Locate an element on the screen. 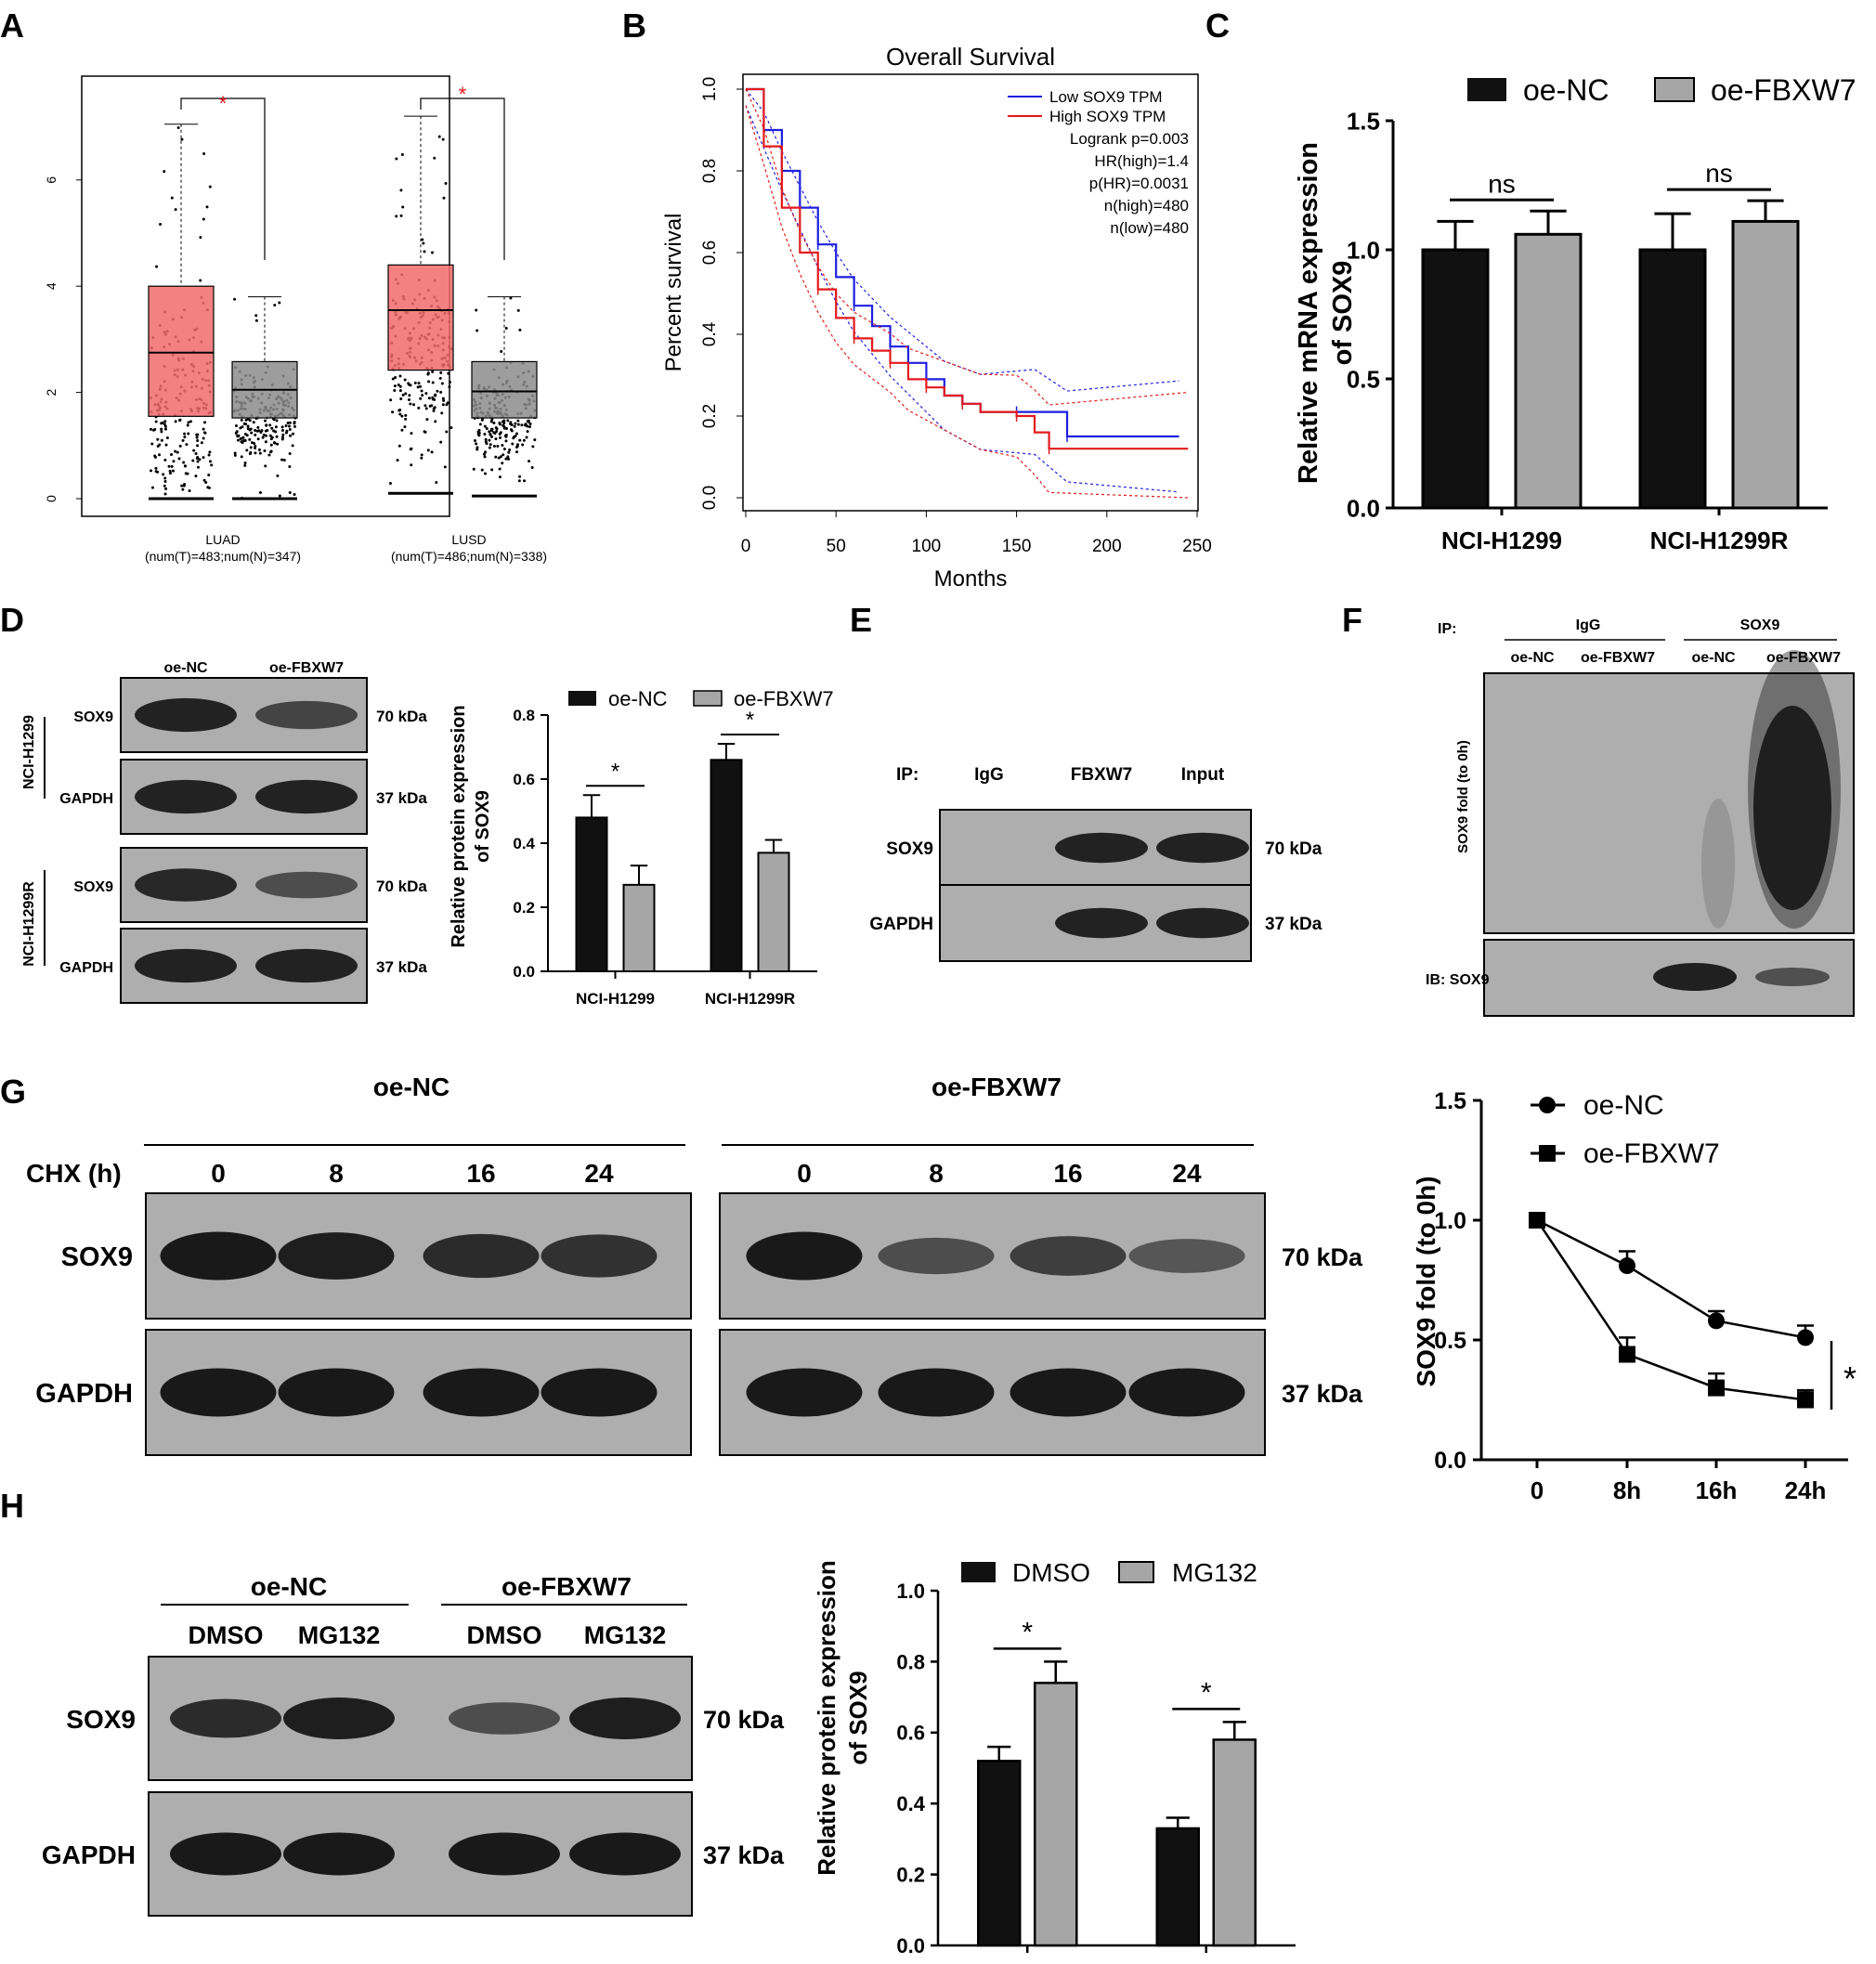 The height and width of the screenshot is (1964, 1876). panel-g-legend-fbxw7-marker is located at coordinates (1547, 1154).